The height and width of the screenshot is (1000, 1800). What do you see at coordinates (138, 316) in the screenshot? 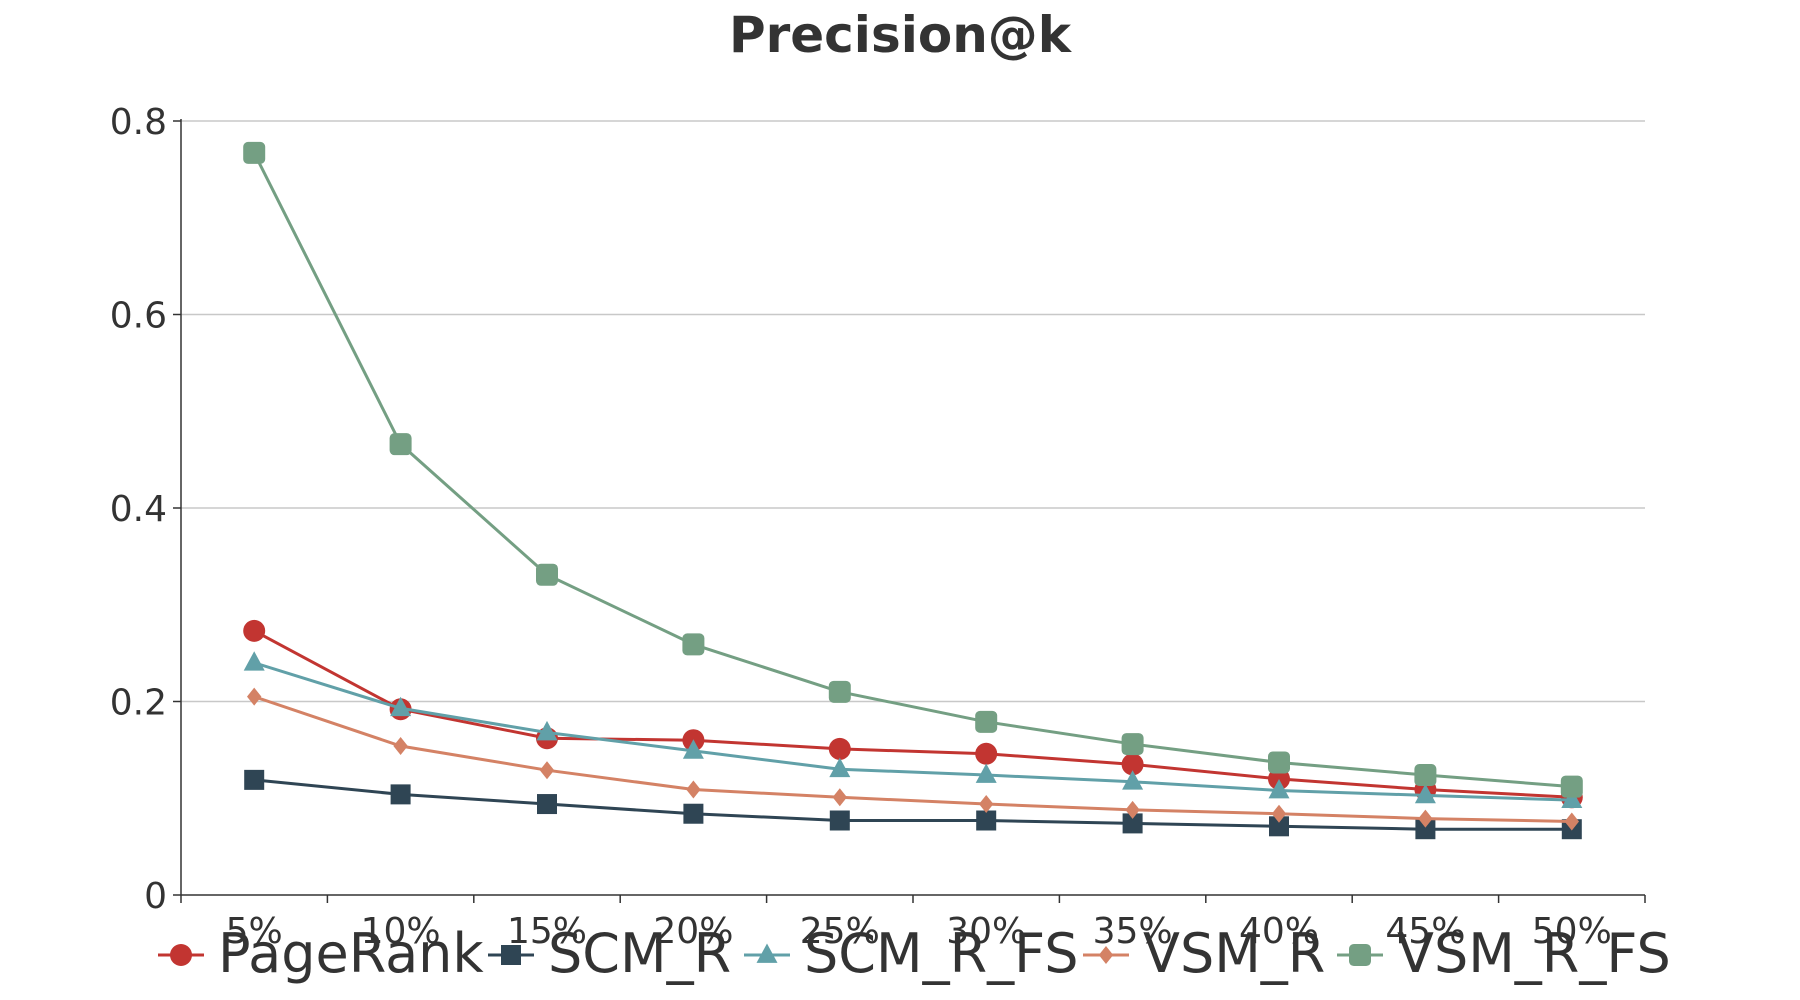
I see `y-tick-label: 0.6` at bounding box center [138, 316].